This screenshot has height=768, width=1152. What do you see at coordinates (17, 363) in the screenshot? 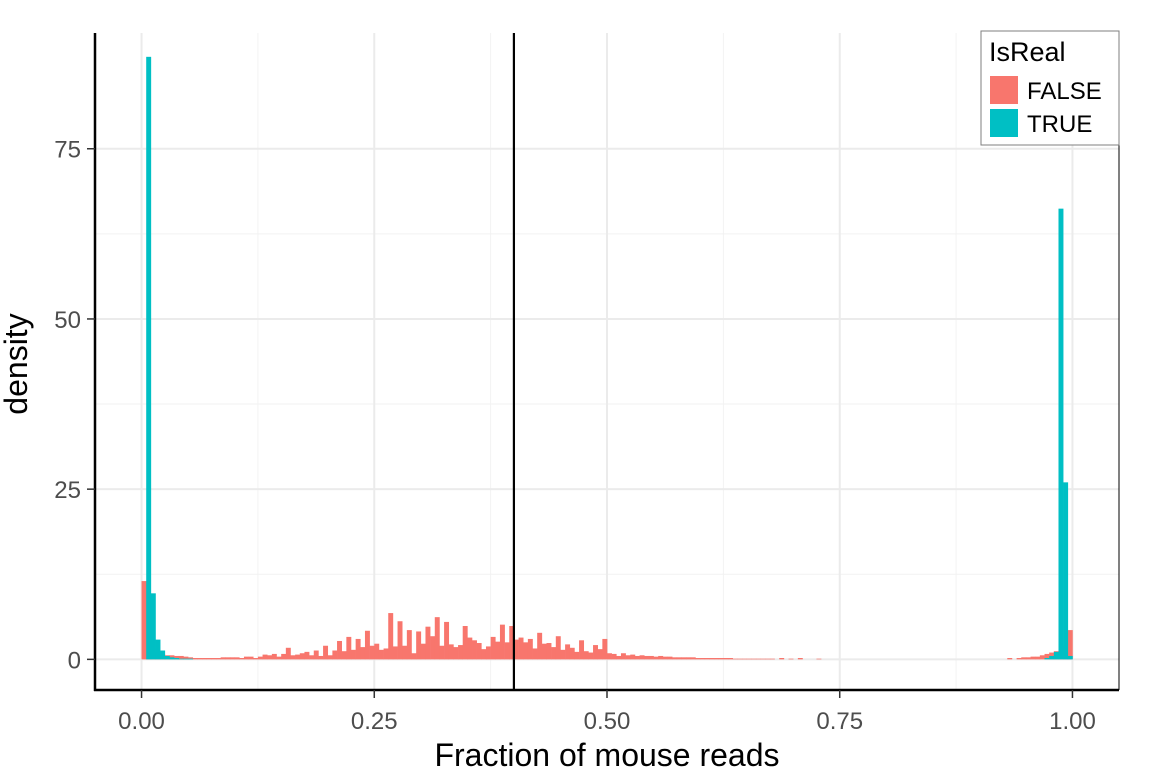
I see `y-axis-title: density` at bounding box center [17, 363].